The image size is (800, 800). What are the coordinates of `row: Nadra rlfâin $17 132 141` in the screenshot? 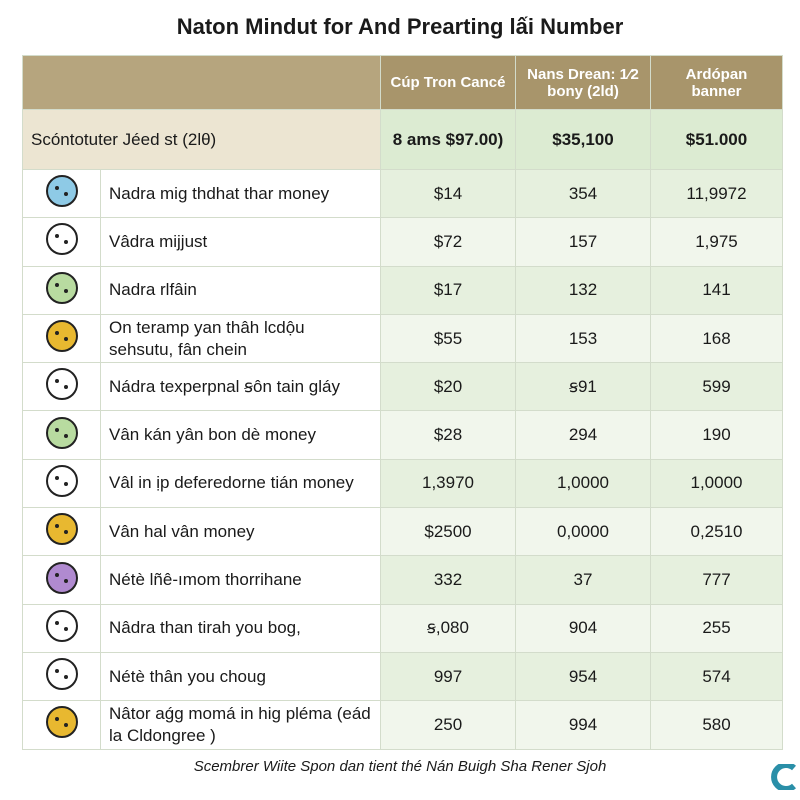 It's located at (402, 290).